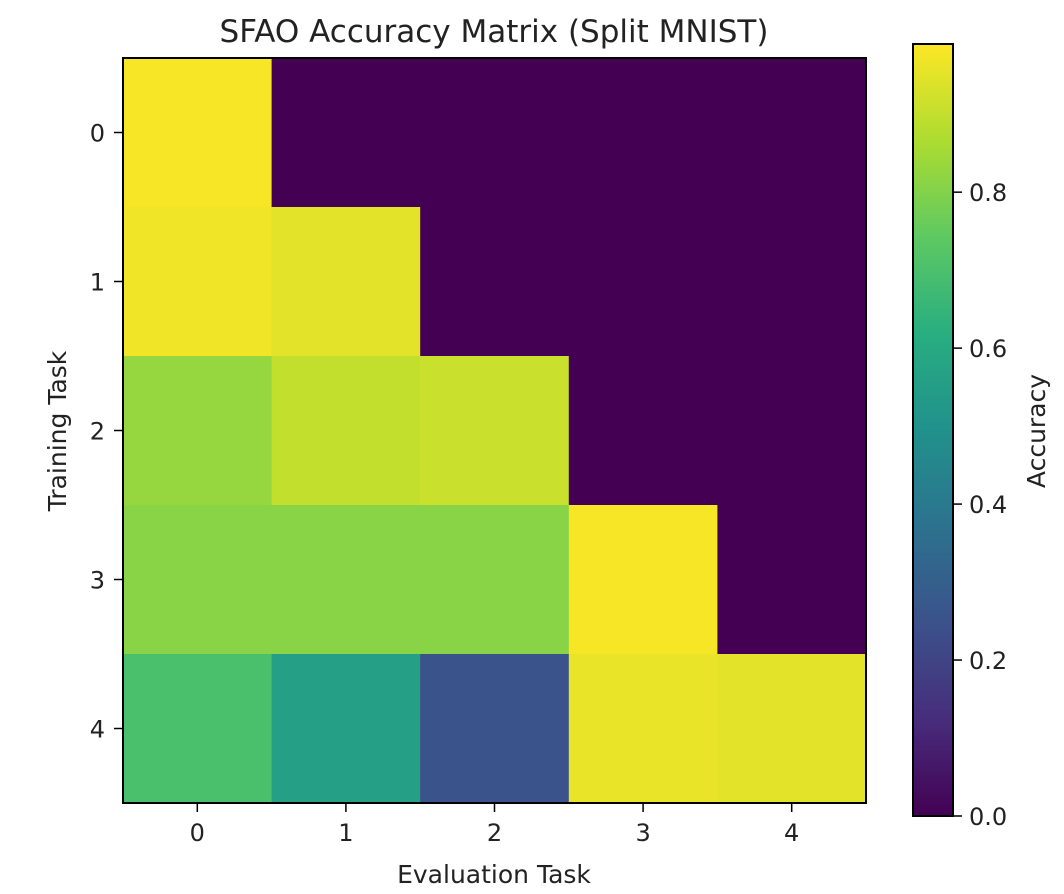 Image resolution: width=1064 pixels, height=894 pixels. I want to click on y-tick-label: 1, so click(97, 283).